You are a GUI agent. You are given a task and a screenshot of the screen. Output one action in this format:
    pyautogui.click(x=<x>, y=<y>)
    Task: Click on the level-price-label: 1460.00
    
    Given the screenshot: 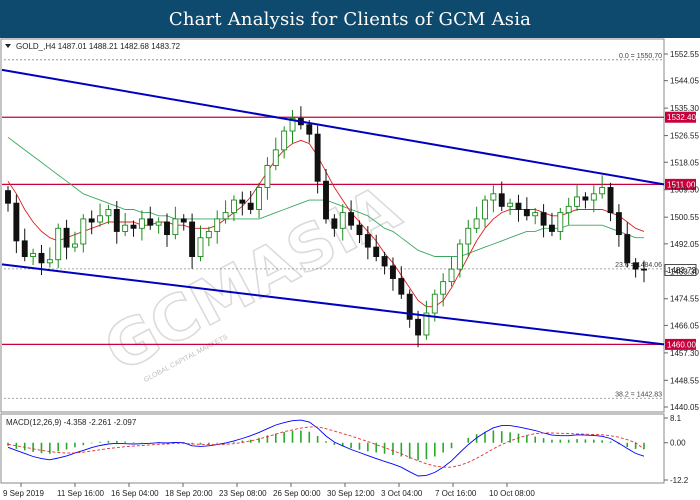 What is the action you would take?
    pyautogui.click(x=681, y=344)
    